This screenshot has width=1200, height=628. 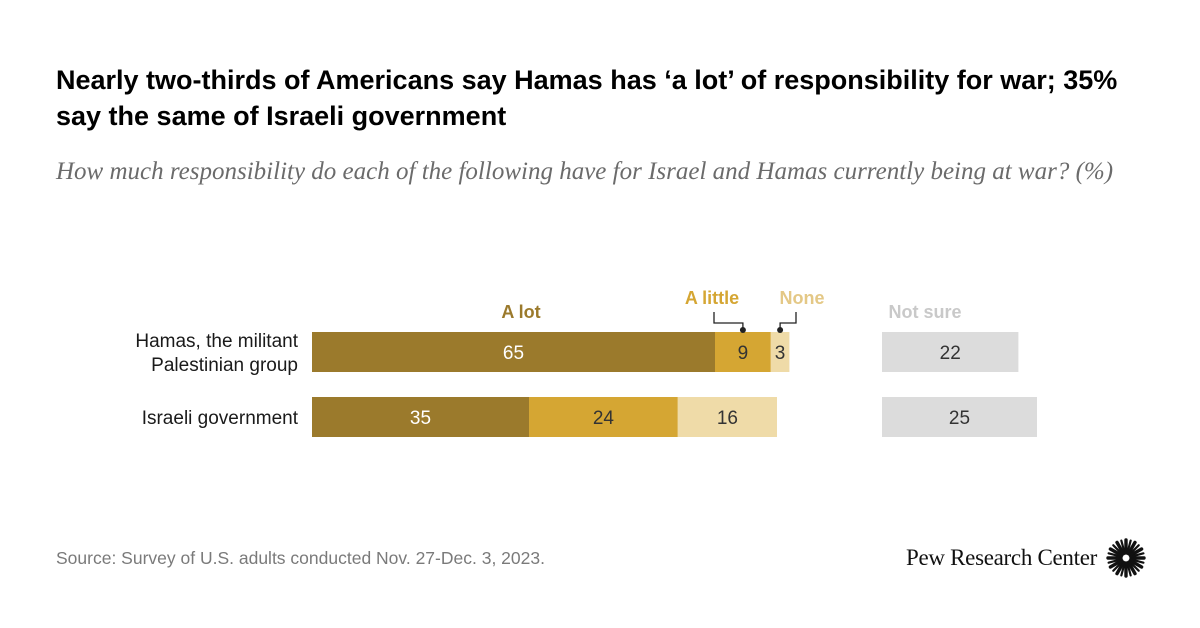 I want to click on data-label: 9, so click(x=743, y=353).